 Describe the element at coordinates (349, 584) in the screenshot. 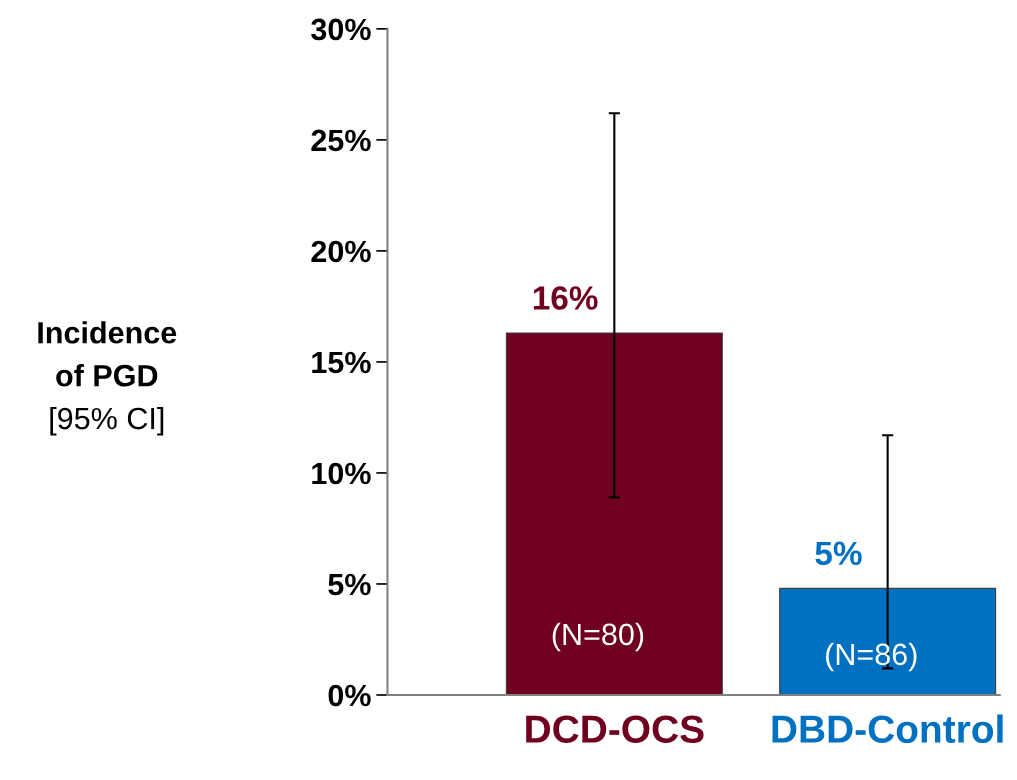

I see `y-tick-label: 5%` at that location.